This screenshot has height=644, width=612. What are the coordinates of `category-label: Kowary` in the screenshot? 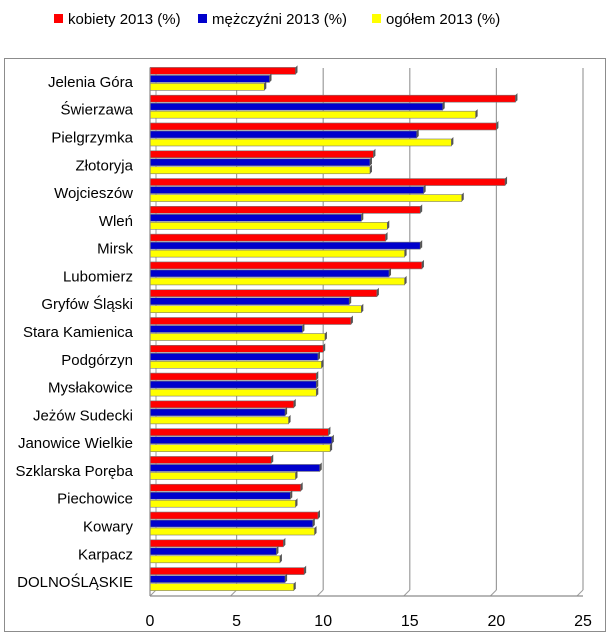 It's located at (108, 527).